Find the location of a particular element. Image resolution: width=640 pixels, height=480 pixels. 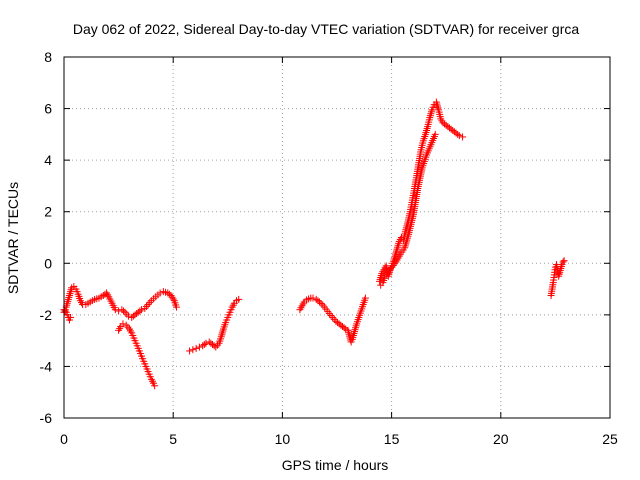

y-tick-label: -2 is located at coordinates (46, 315).